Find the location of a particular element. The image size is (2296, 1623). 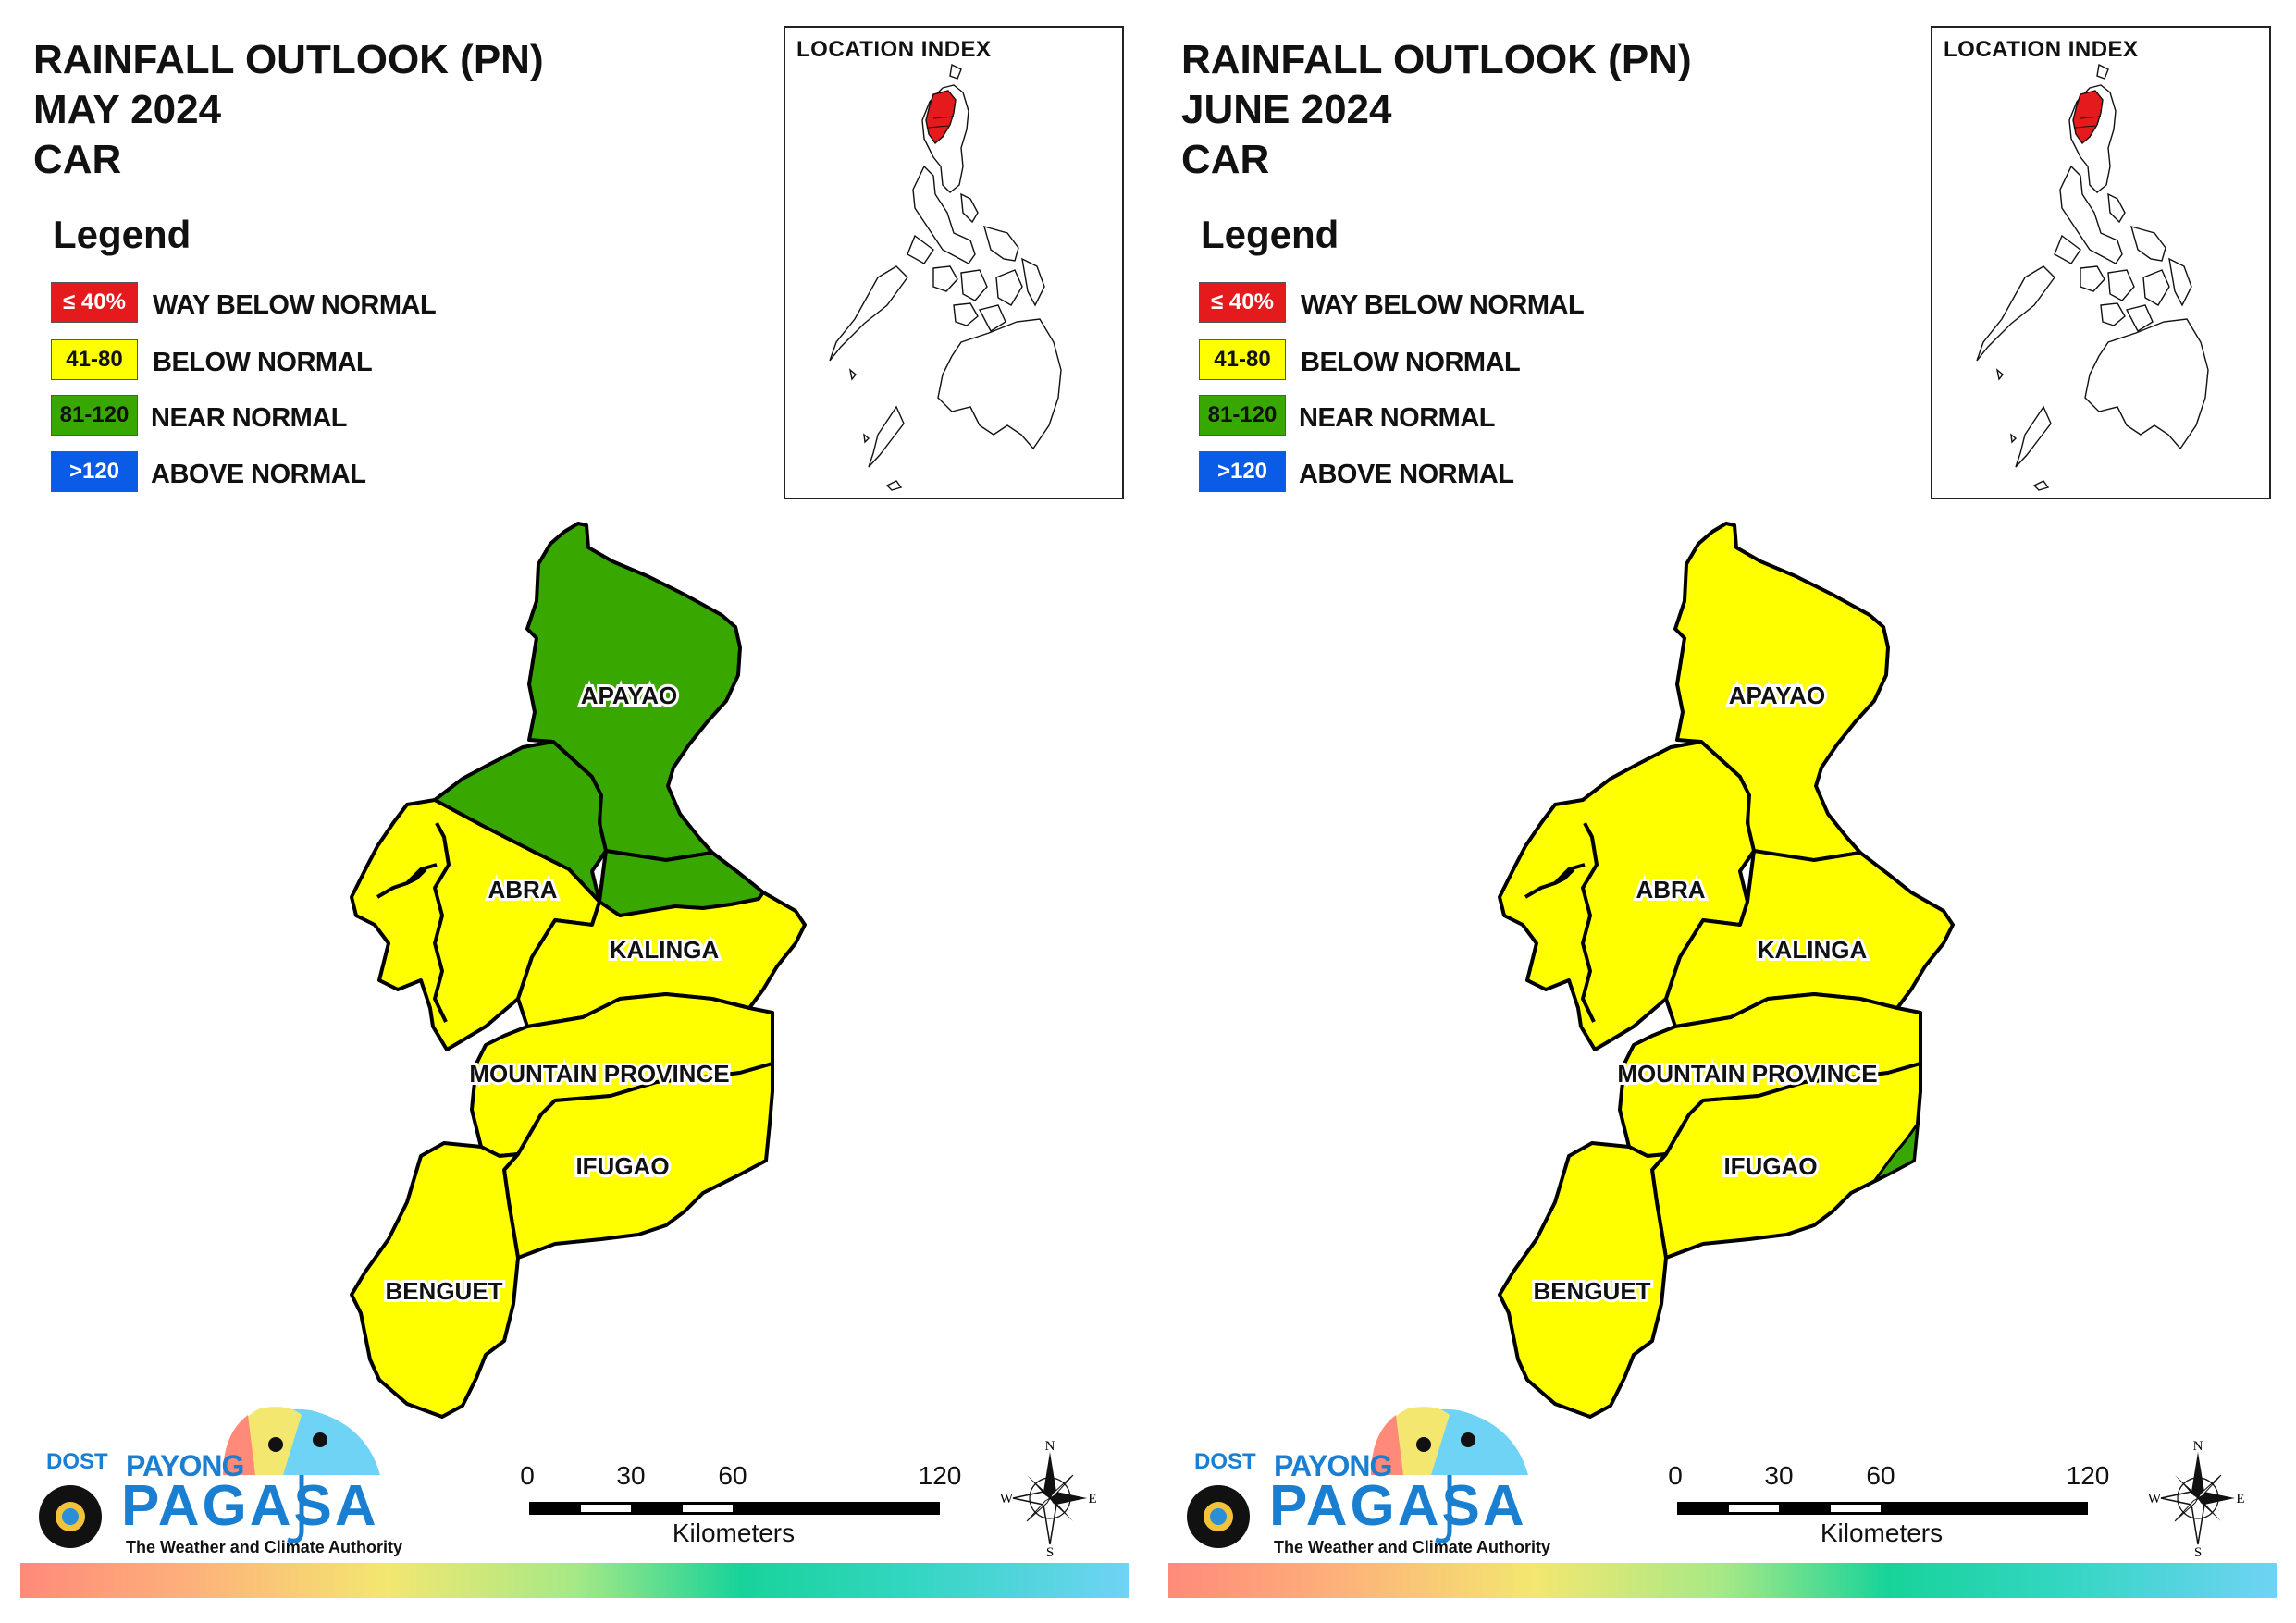

map-title: RAINFALL OUTLOOK (PN) MAY 2024 CAR is located at coordinates (288, 110).